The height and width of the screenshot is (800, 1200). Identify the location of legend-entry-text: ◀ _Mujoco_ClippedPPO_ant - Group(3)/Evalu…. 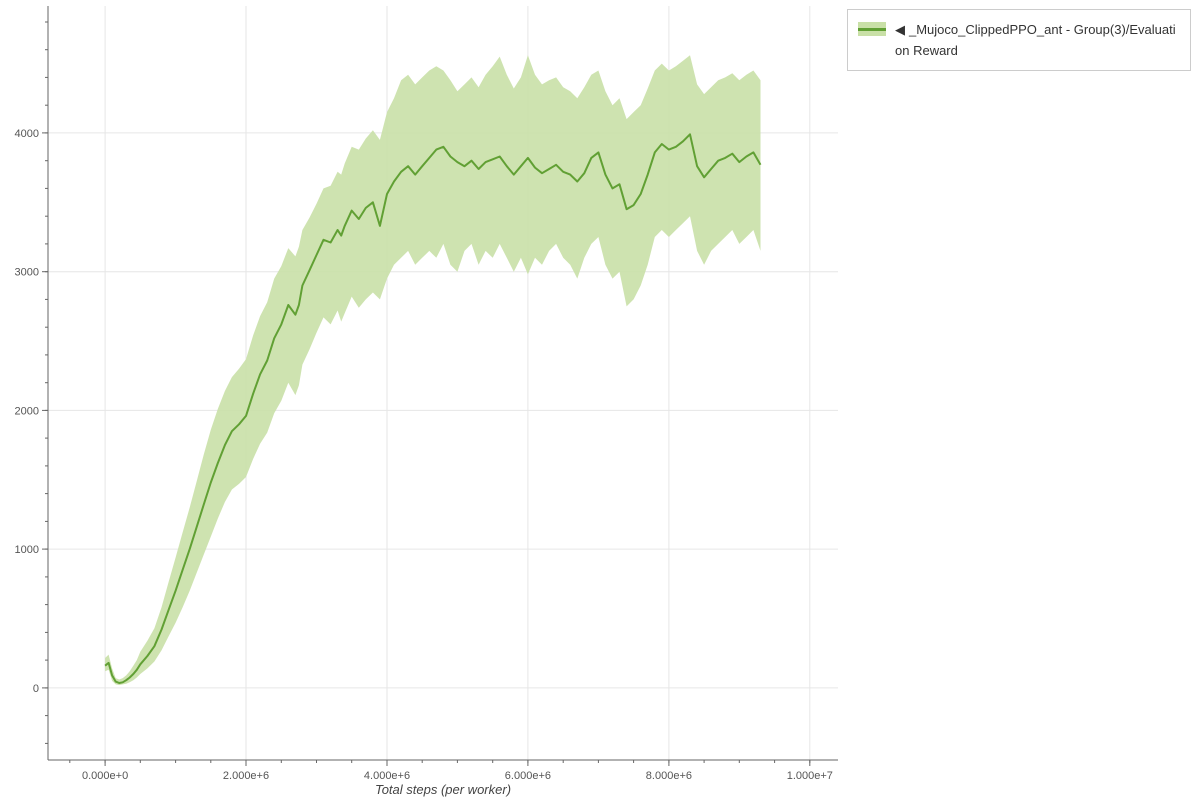
(1037, 40).